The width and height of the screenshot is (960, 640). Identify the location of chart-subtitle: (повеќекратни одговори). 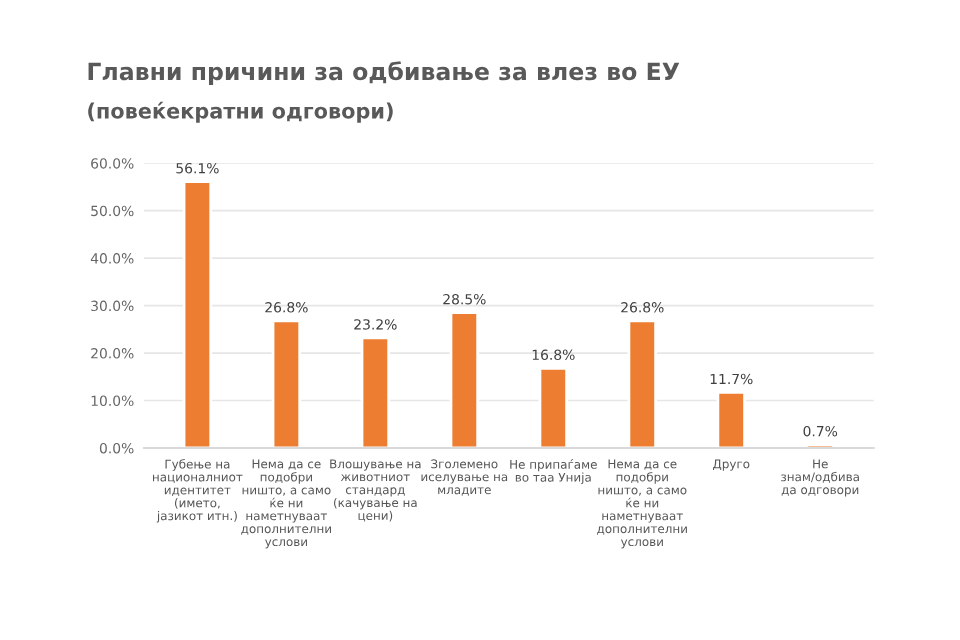
(240, 112).